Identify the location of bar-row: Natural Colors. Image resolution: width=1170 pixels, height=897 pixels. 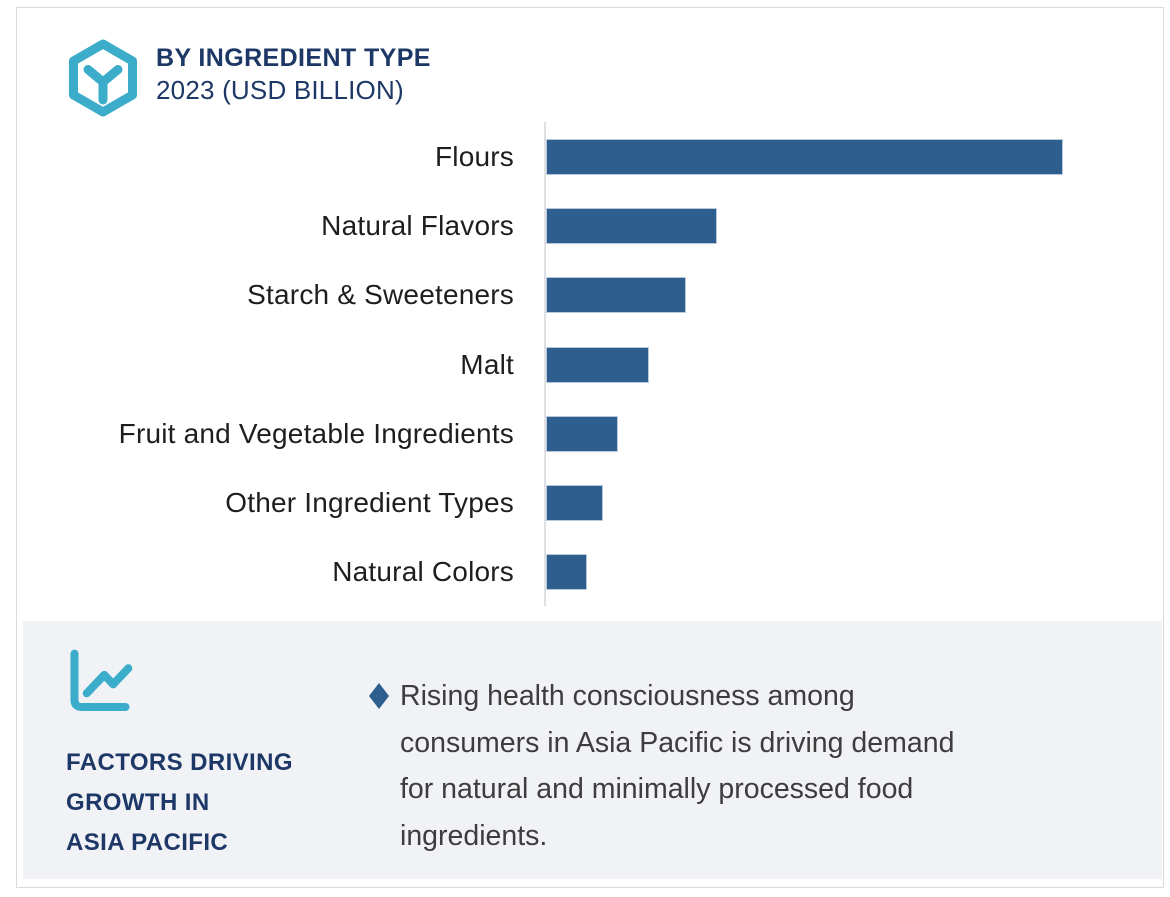
(591, 572).